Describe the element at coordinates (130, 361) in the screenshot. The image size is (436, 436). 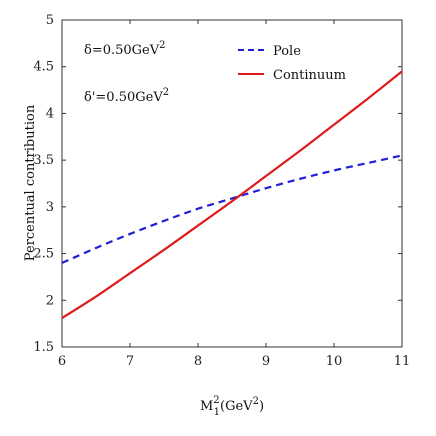
I see `x-tick-label: 7` at that location.